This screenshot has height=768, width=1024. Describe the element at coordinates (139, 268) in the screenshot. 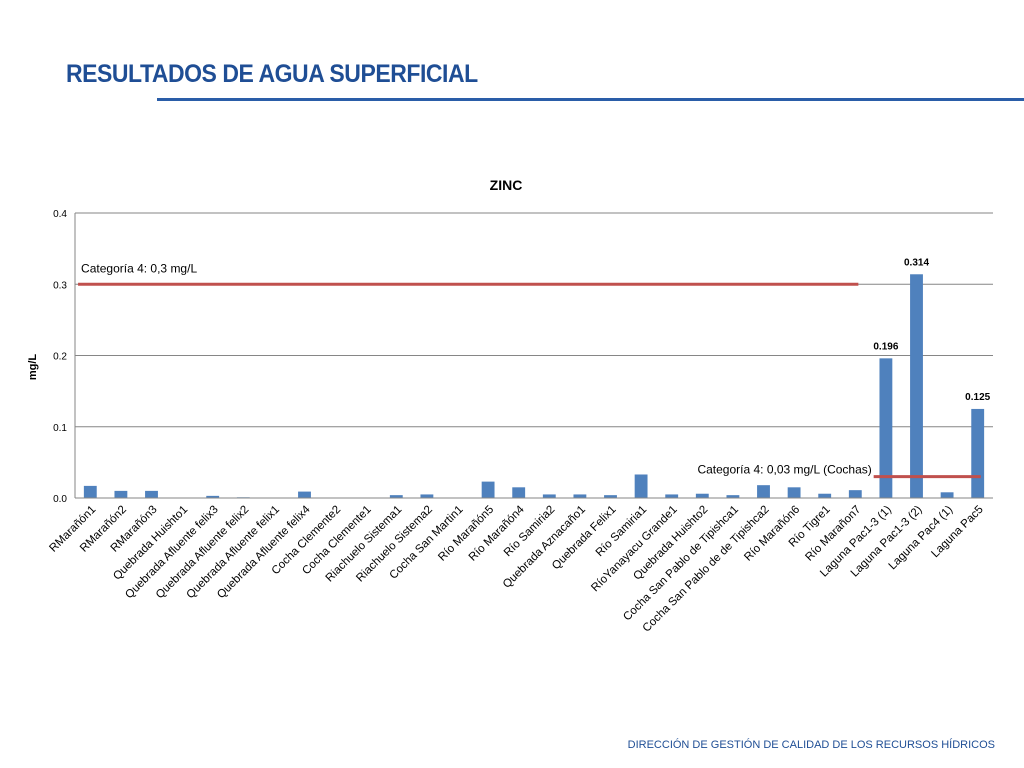

I see `reference-line-label: Categoría 4: 0,3 mg/L` at that location.